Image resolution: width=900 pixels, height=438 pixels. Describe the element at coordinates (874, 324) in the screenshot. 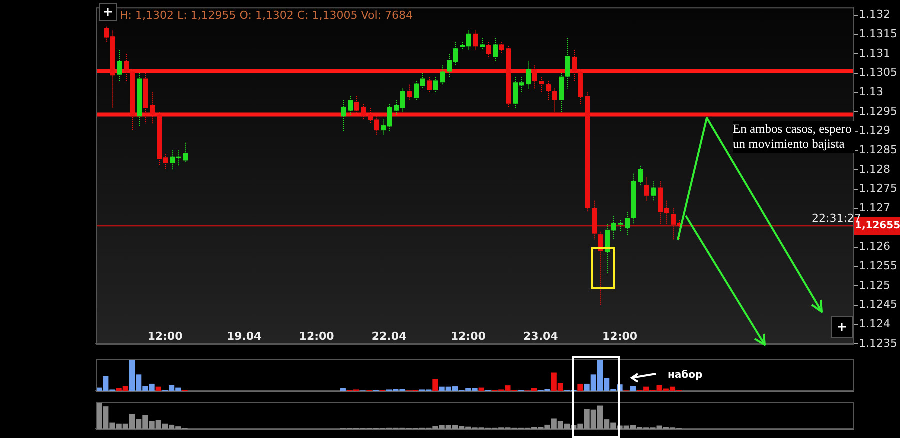

I see `y-tick-label: 1.124` at that location.